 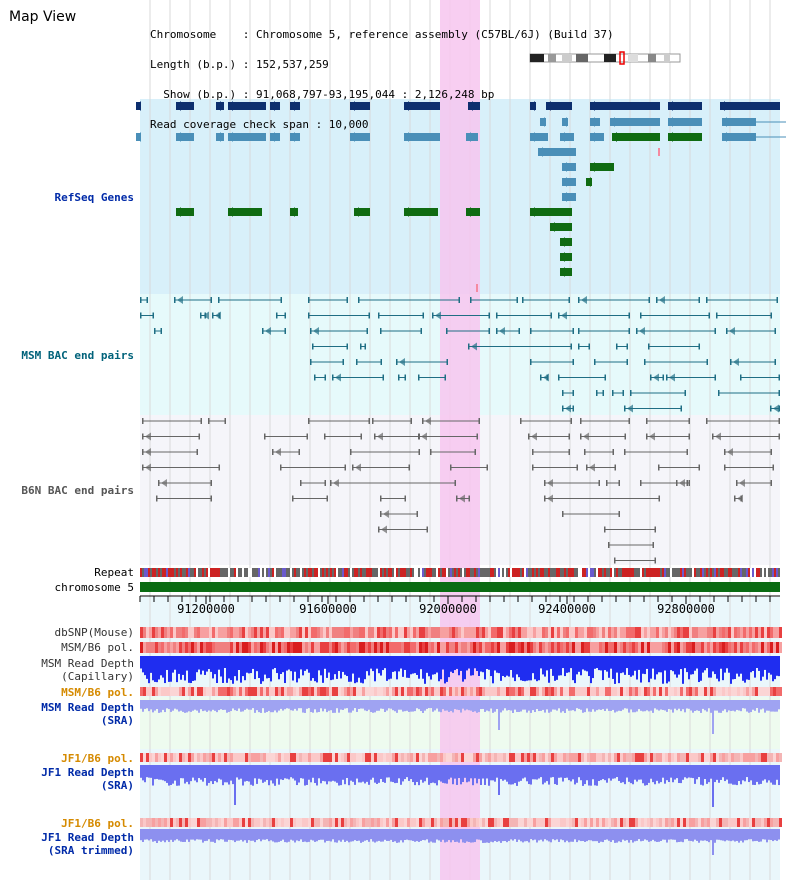 I want to click on track-label-refseq: RefSeq Genes, so click(x=94, y=197).